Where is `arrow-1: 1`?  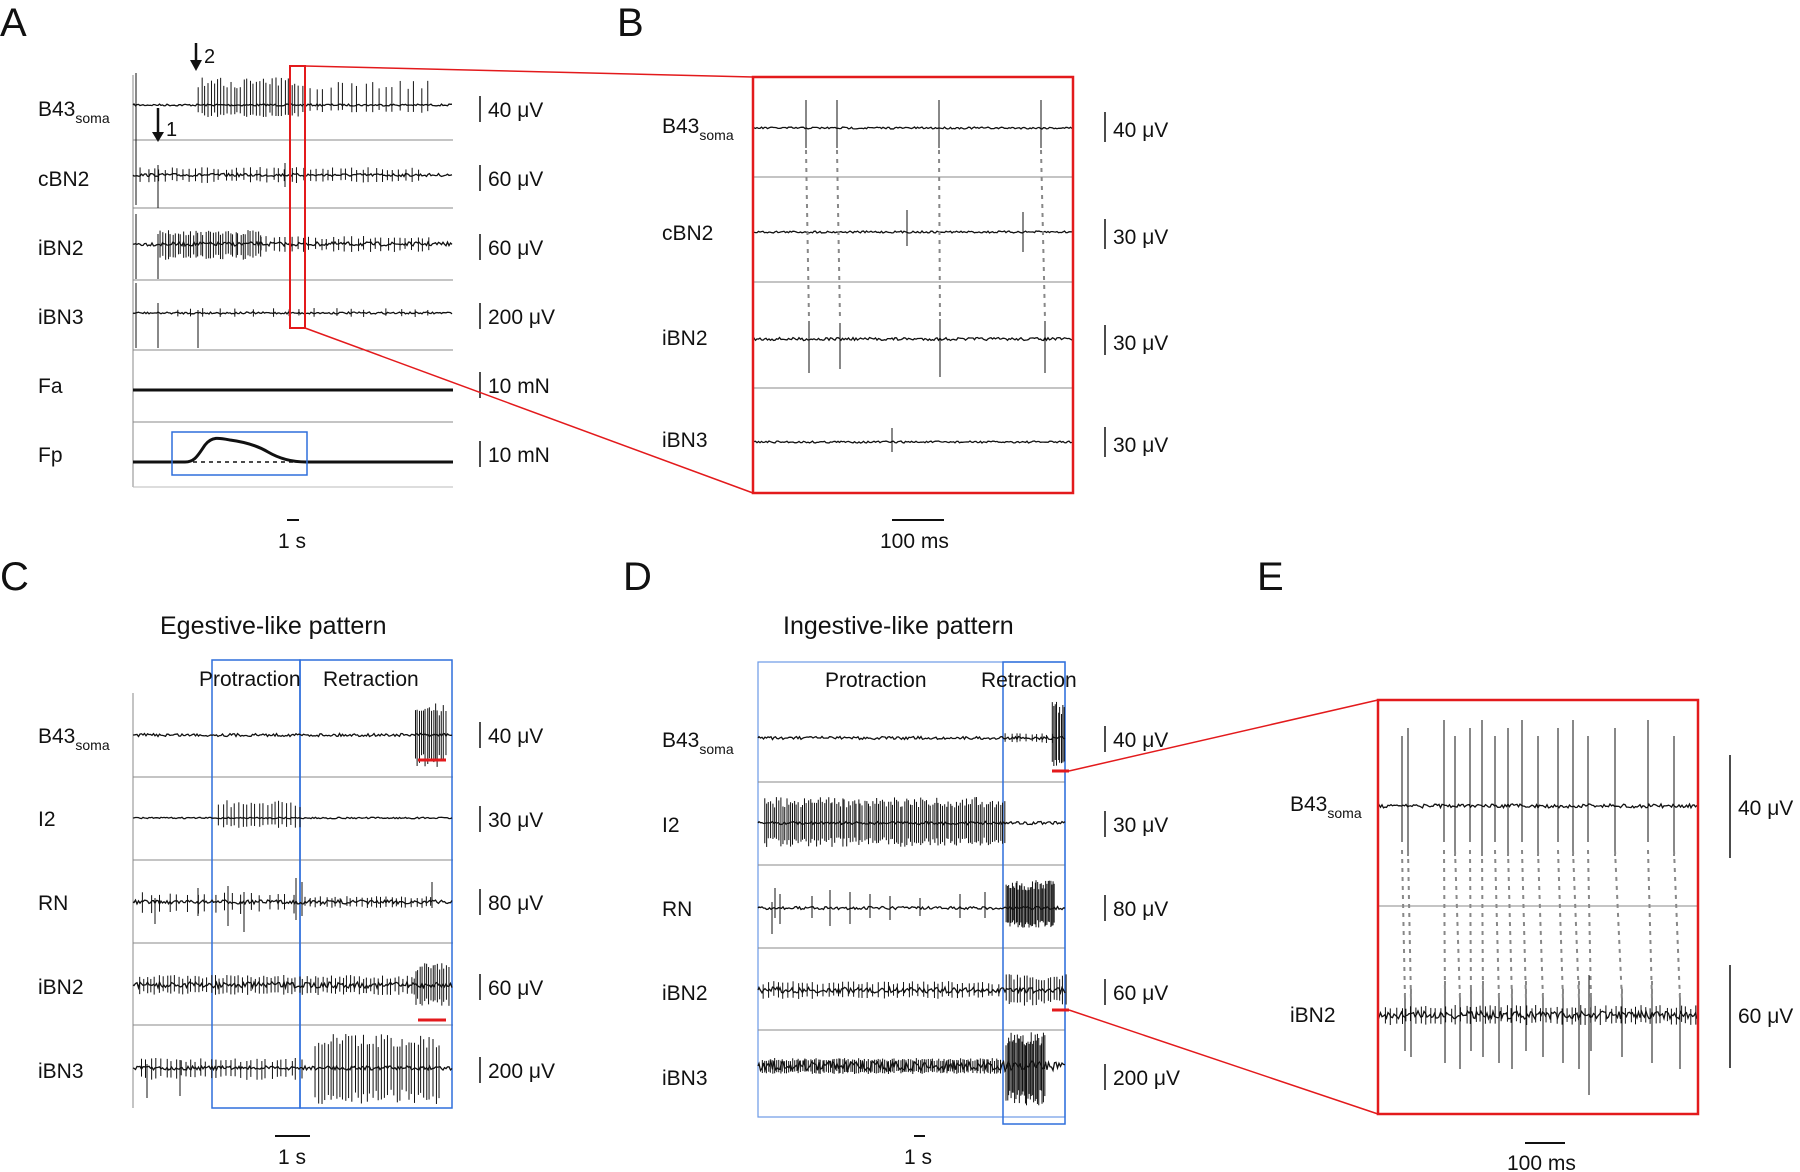
arrow-1: 1 is located at coordinates (164, 125).